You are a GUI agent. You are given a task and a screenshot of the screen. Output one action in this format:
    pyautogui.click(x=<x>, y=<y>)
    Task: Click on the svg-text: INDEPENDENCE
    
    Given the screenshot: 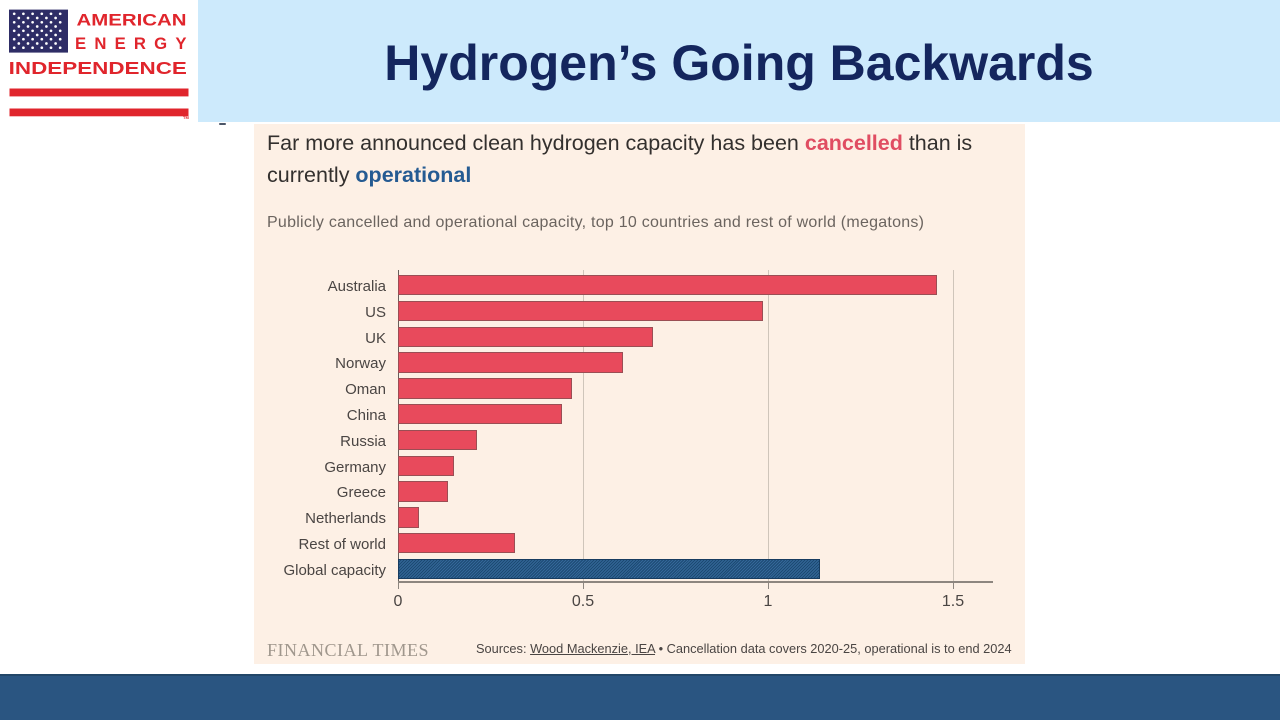 What is the action you would take?
    pyautogui.click(x=98, y=68)
    